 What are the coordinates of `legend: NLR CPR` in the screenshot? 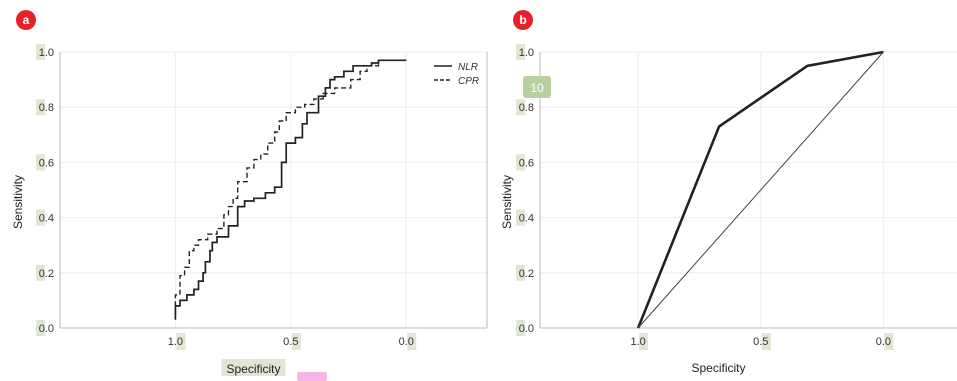 It's located at (456, 74).